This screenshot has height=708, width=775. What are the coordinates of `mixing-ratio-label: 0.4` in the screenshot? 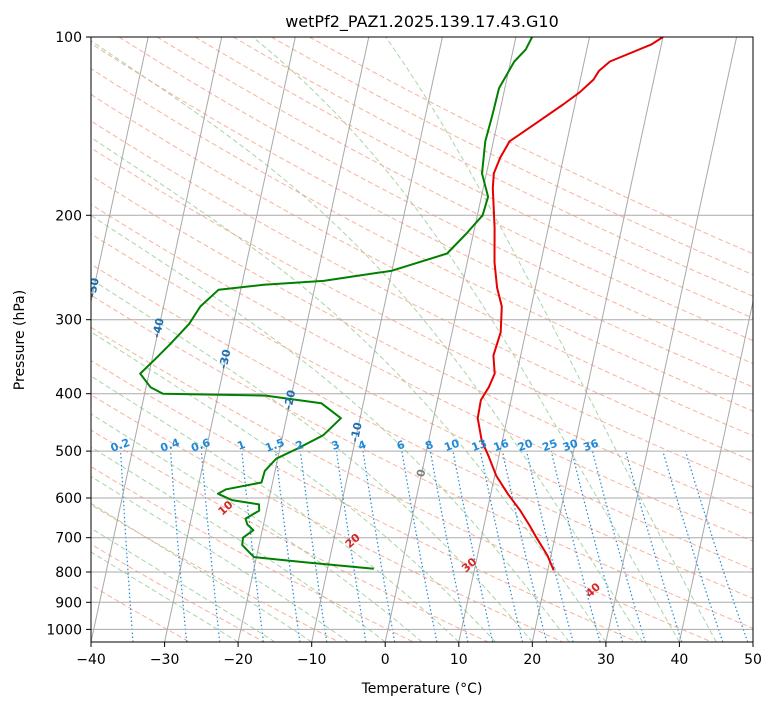 It's located at (170, 445).